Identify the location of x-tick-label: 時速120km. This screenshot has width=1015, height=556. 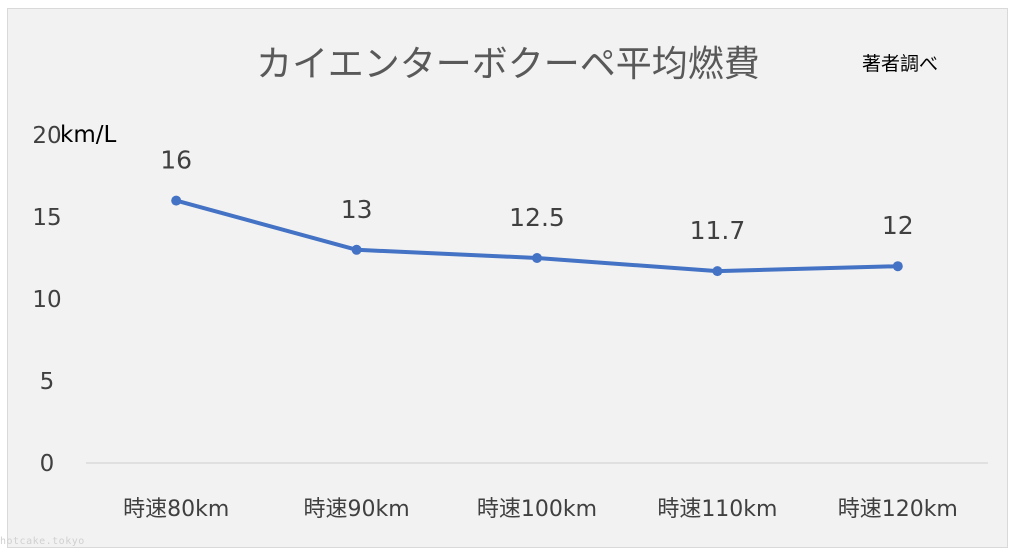
(898, 509).